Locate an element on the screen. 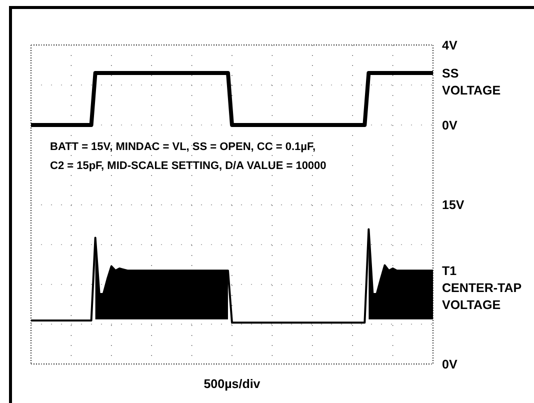  series-label: SS VOLTAGE is located at coordinates (471, 82).